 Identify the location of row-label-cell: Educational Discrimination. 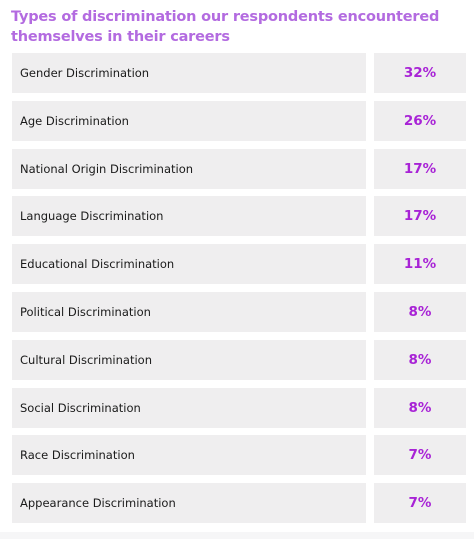
(189, 264).